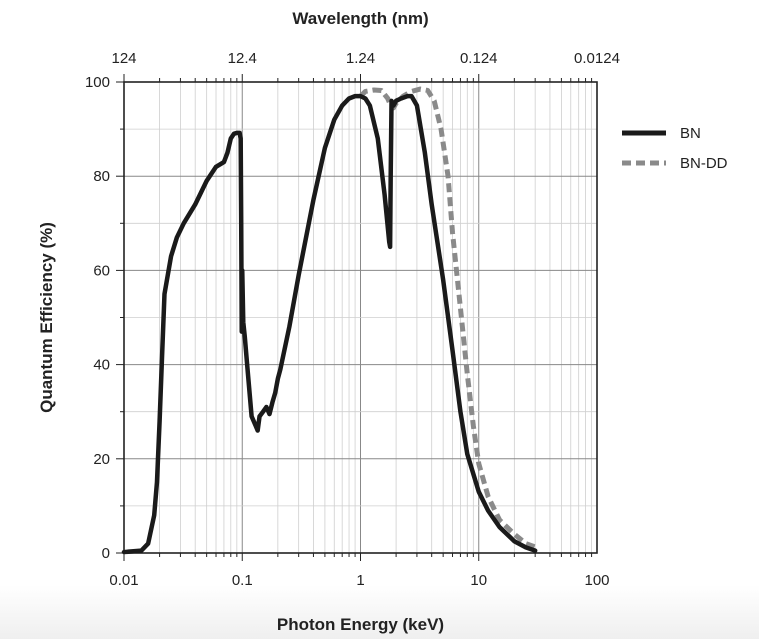 This screenshot has height=639, width=759. Describe the element at coordinates (101, 459) in the screenshot. I see `y-tick-label: 20` at that location.